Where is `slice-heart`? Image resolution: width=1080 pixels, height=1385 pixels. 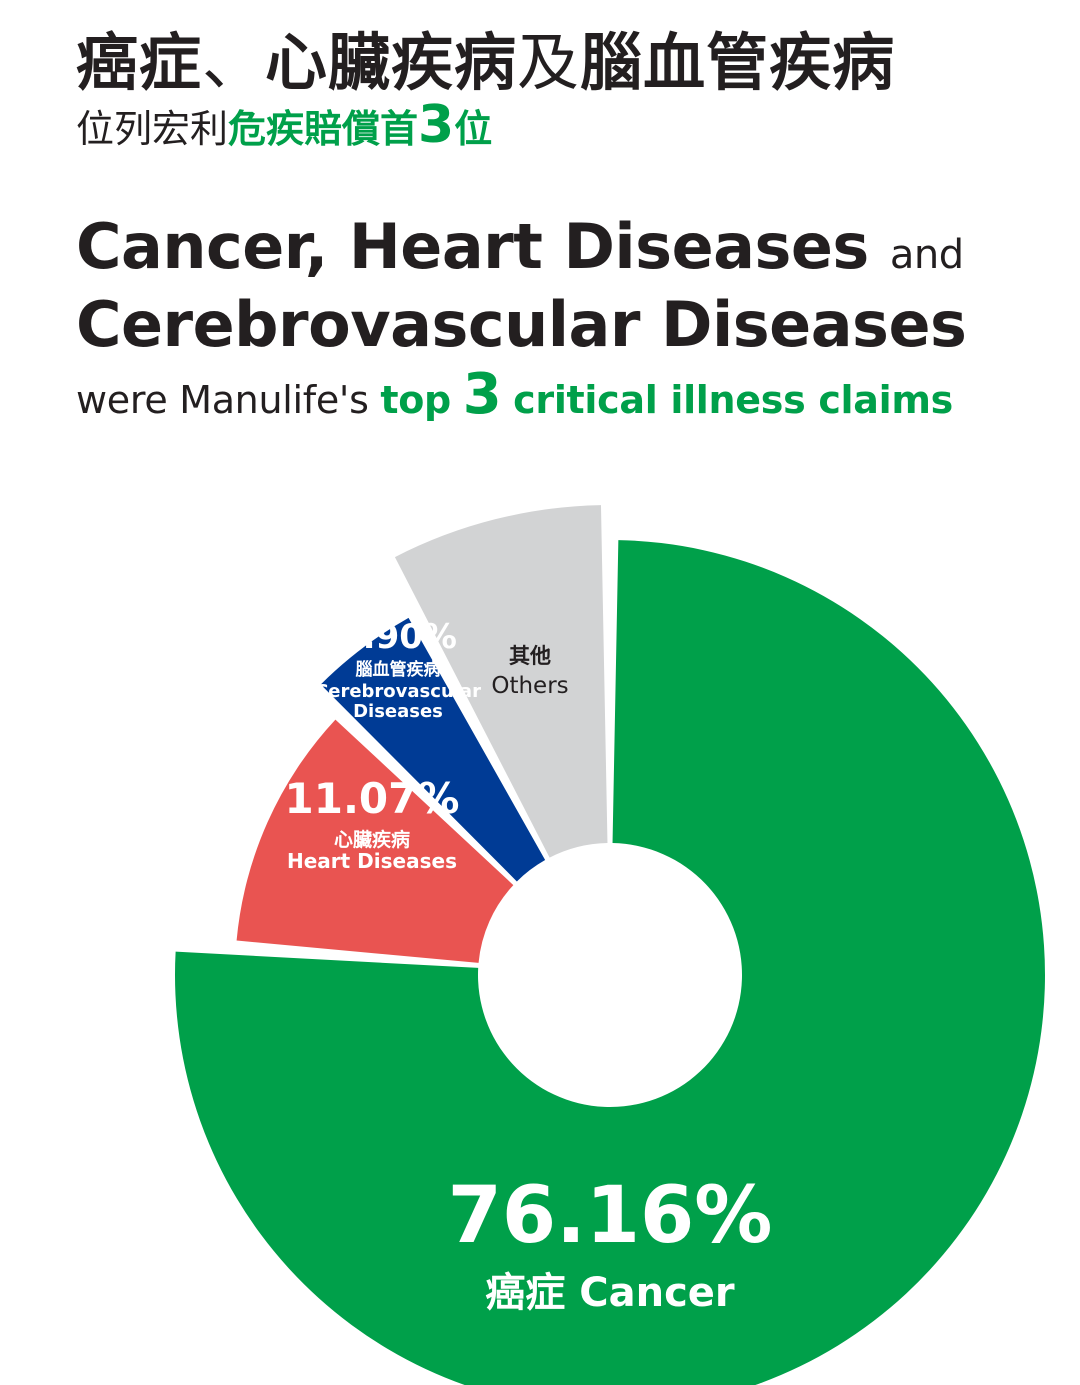
slice-heart is located at coordinates (375, 841).